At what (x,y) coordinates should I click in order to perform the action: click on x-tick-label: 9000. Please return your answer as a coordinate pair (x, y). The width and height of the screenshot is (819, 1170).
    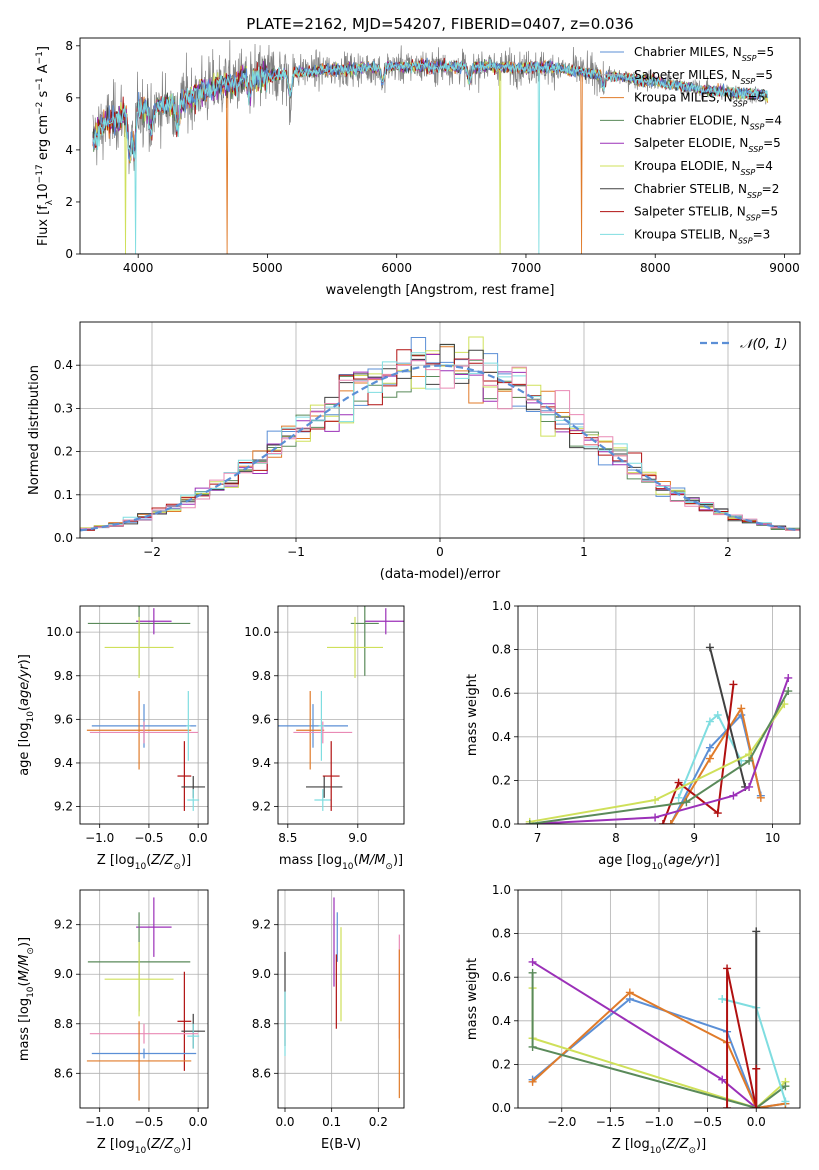
    Looking at the image, I should click on (784, 268).